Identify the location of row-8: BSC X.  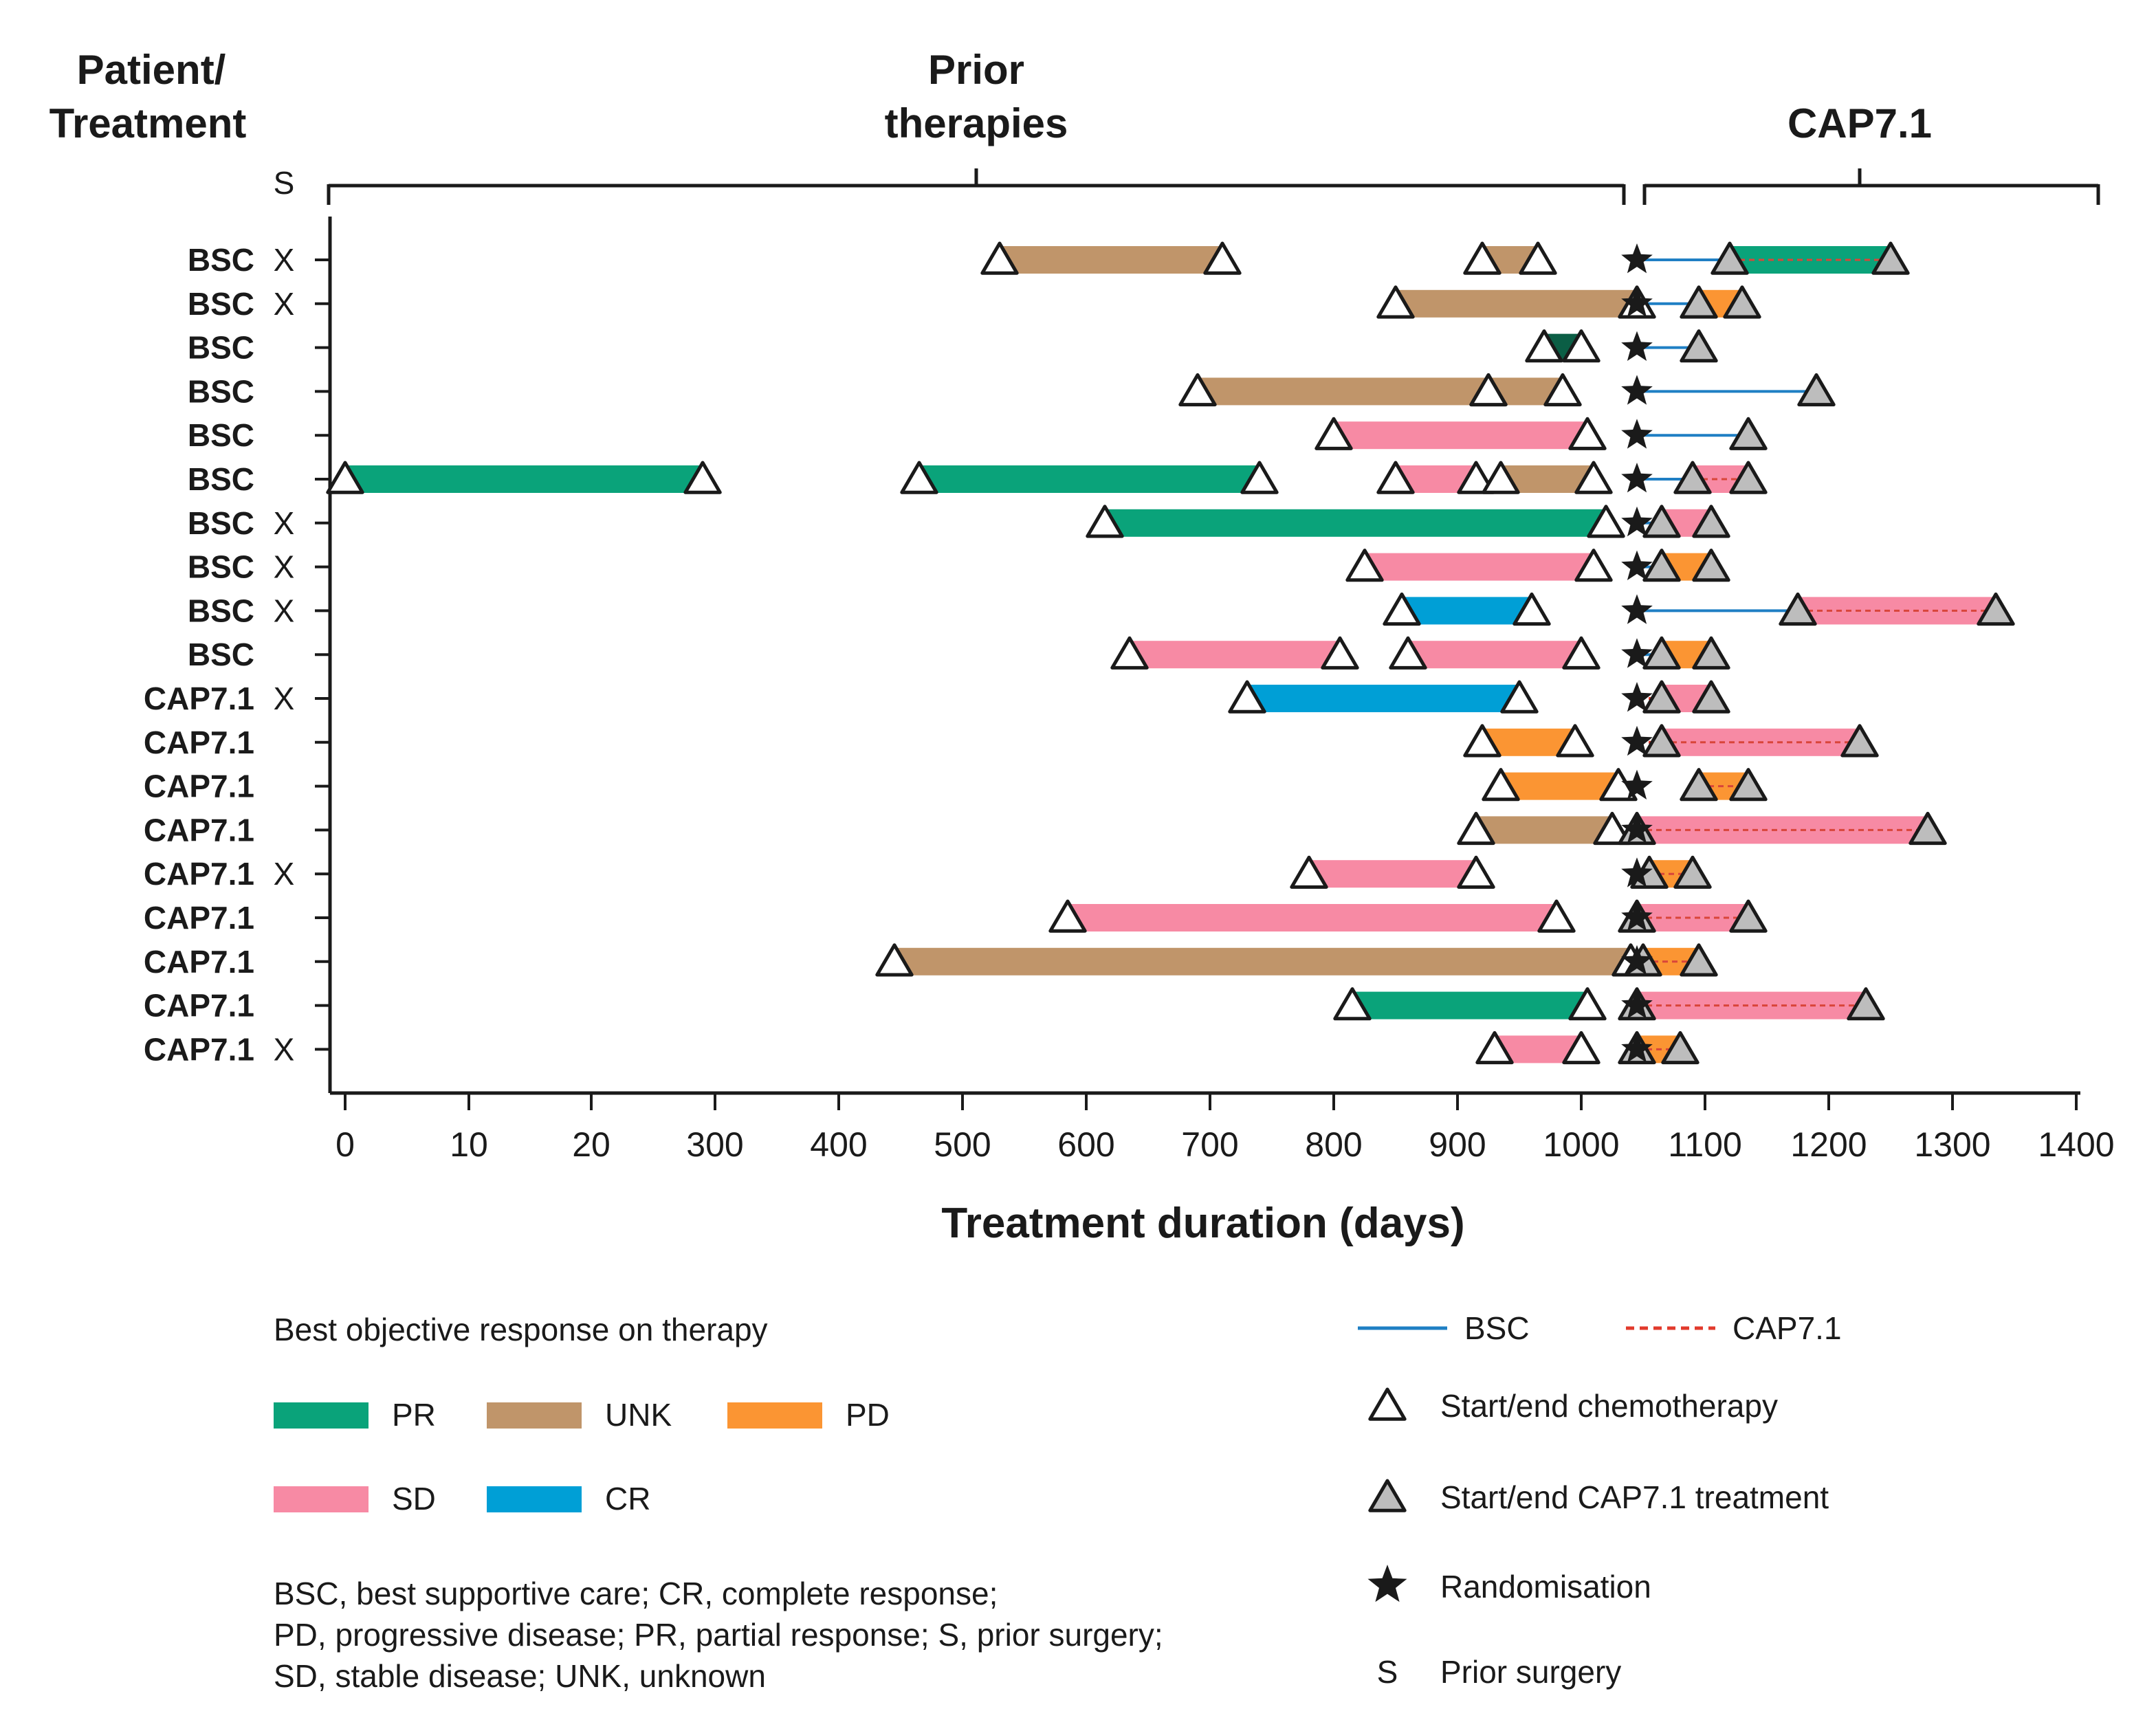
(959, 567).